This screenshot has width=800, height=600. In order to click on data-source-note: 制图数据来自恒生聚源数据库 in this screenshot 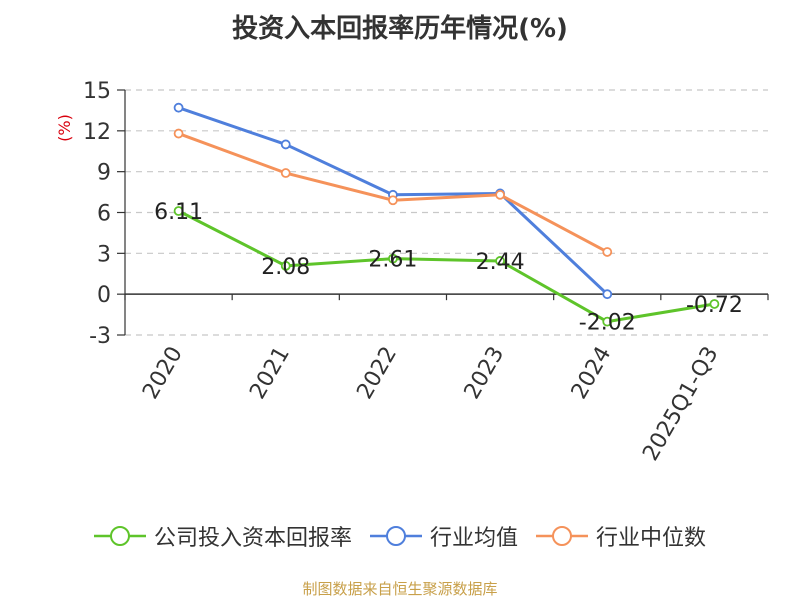, I will do `click(400, 589)`.